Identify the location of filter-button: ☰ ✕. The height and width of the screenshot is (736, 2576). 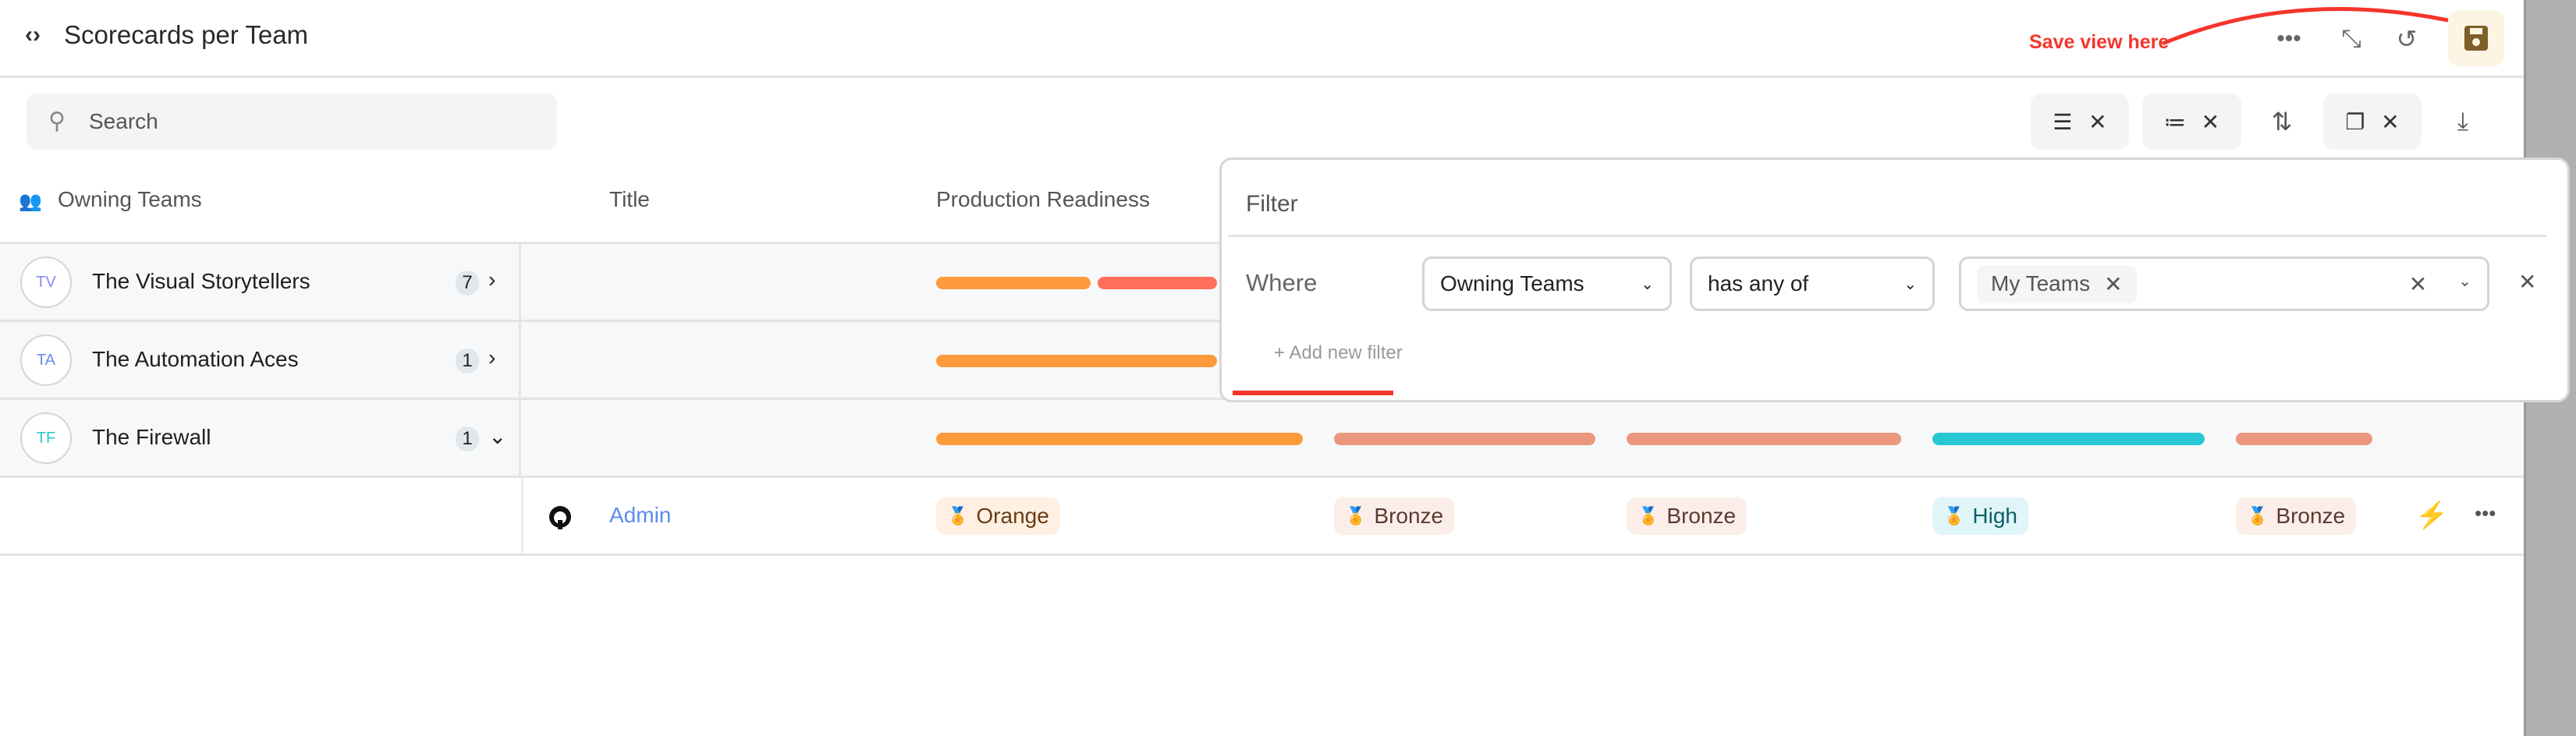
(2080, 122).